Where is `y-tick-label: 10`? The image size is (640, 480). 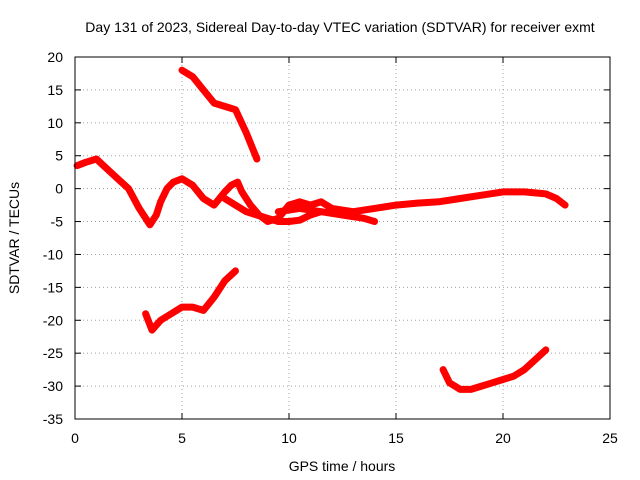
y-tick-label: 10 is located at coordinates (55, 123).